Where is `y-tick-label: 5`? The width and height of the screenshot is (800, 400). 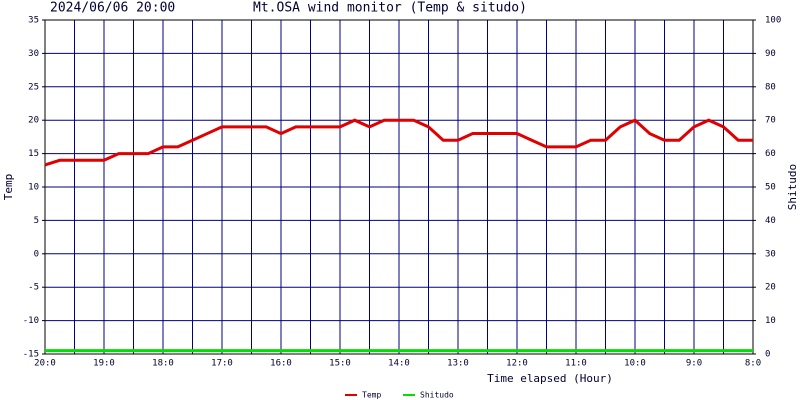
y-tick-label: 5 is located at coordinates (36, 221).